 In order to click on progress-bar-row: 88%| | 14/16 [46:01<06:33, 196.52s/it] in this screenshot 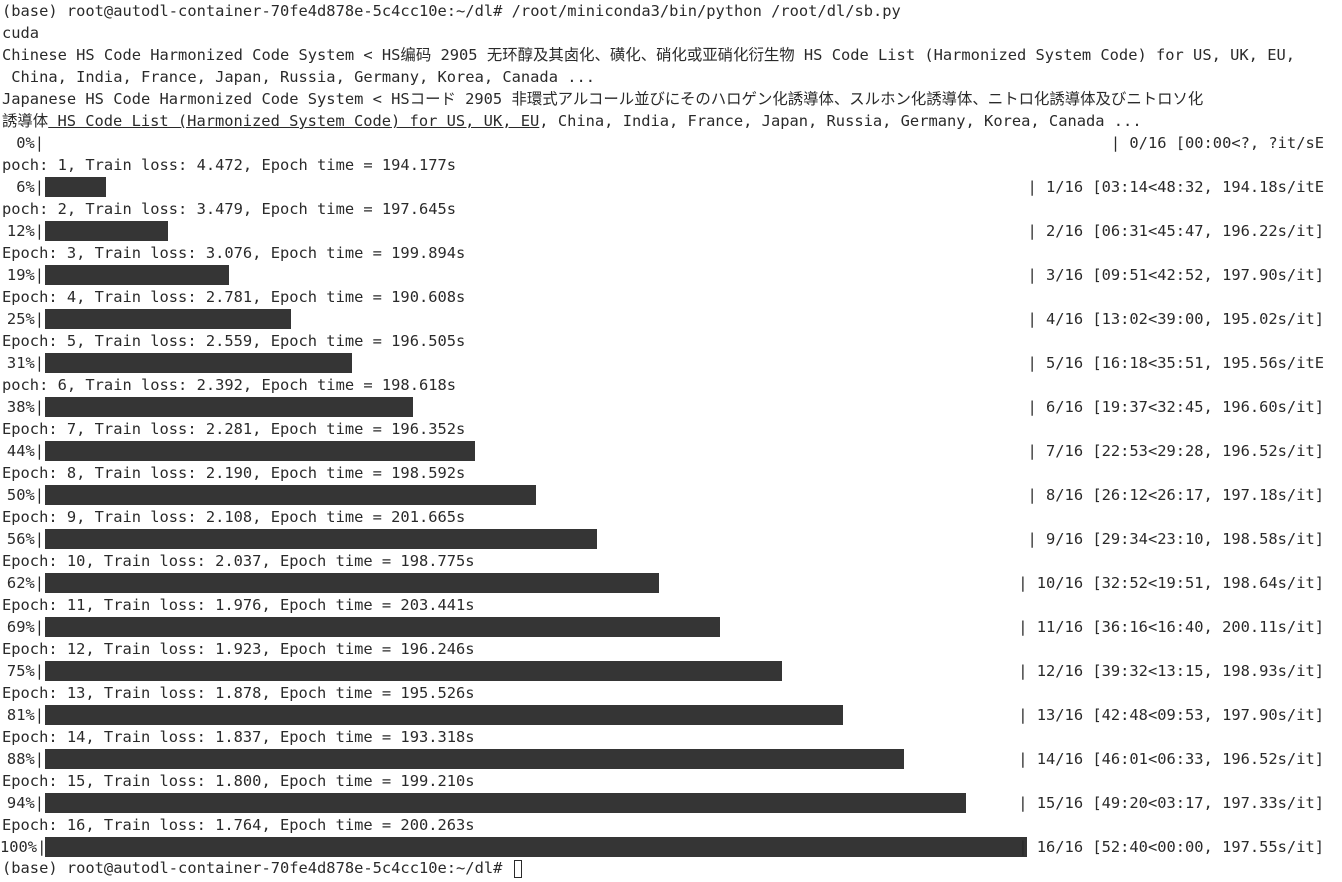, I will do `click(671, 759)`.